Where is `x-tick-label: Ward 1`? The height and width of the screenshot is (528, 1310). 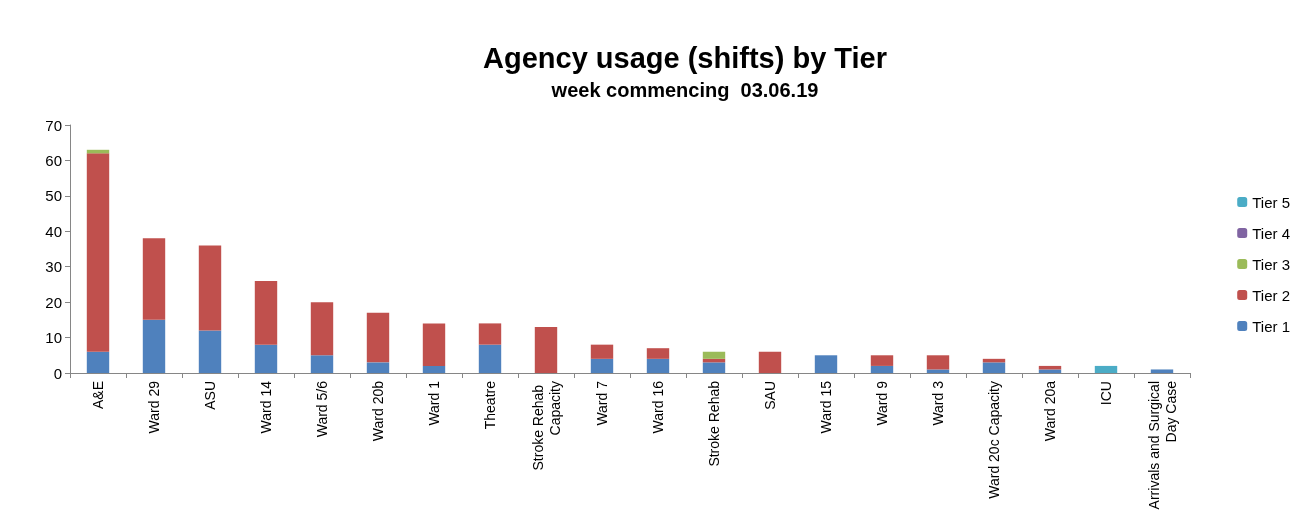
x-tick-label: Ward 1 is located at coordinates (434, 403).